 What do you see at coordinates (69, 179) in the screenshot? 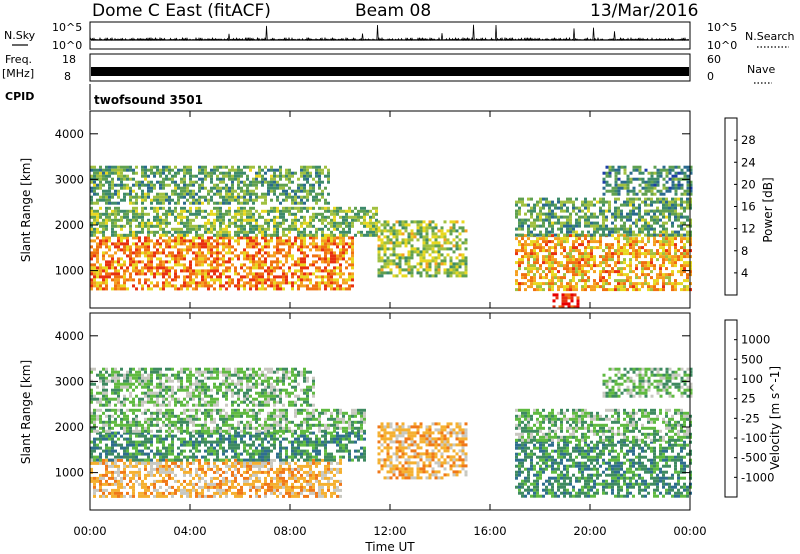
I see `y-tick-label: 3000` at bounding box center [69, 179].